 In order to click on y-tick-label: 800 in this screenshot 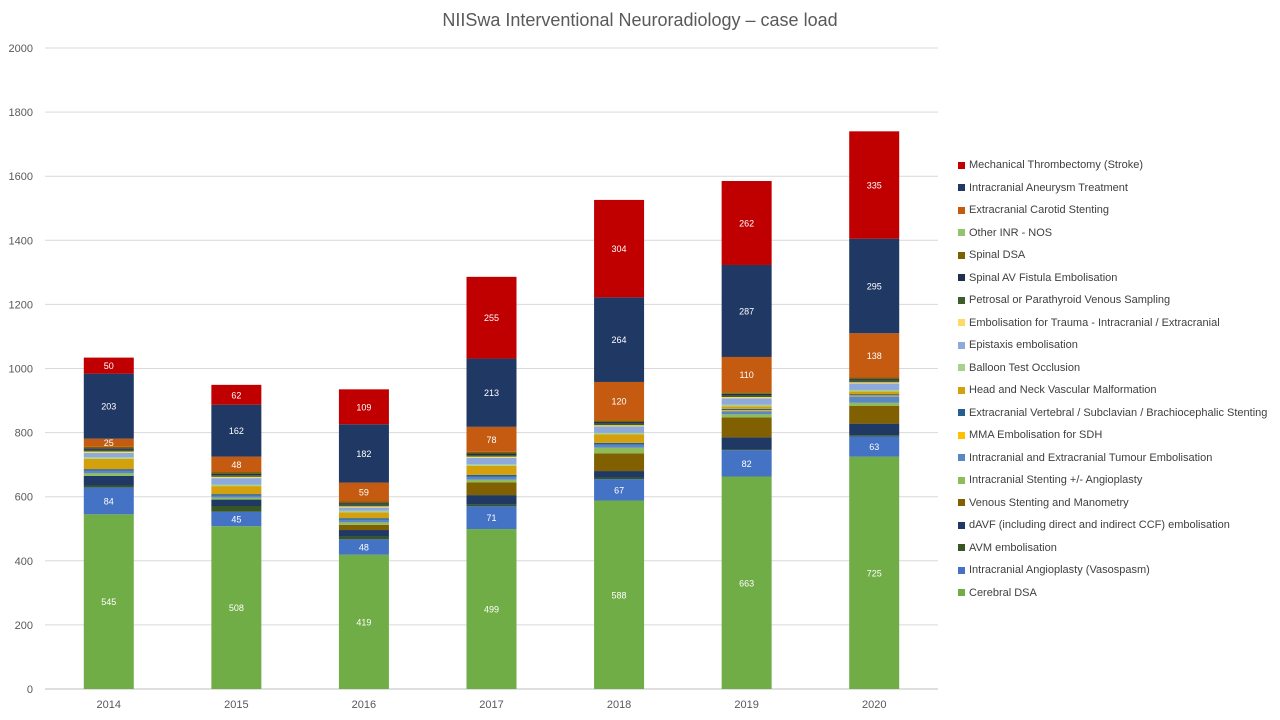, I will do `click(24, 434)`.